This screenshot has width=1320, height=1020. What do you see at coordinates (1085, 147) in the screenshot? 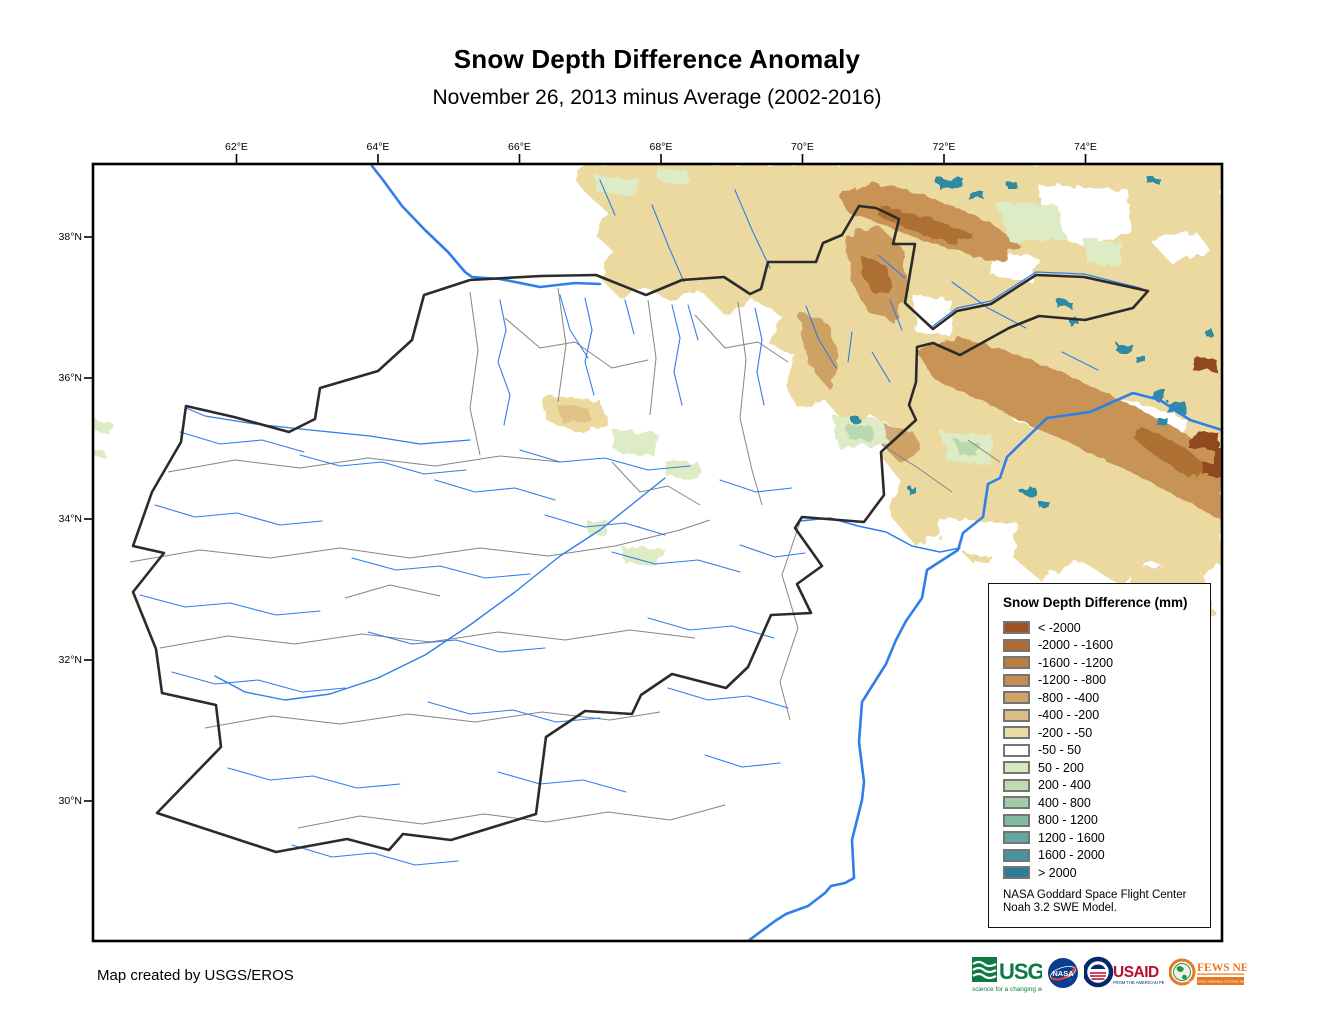
I see `x-tick-label: 74°E` at bounding box center [1085, 147].